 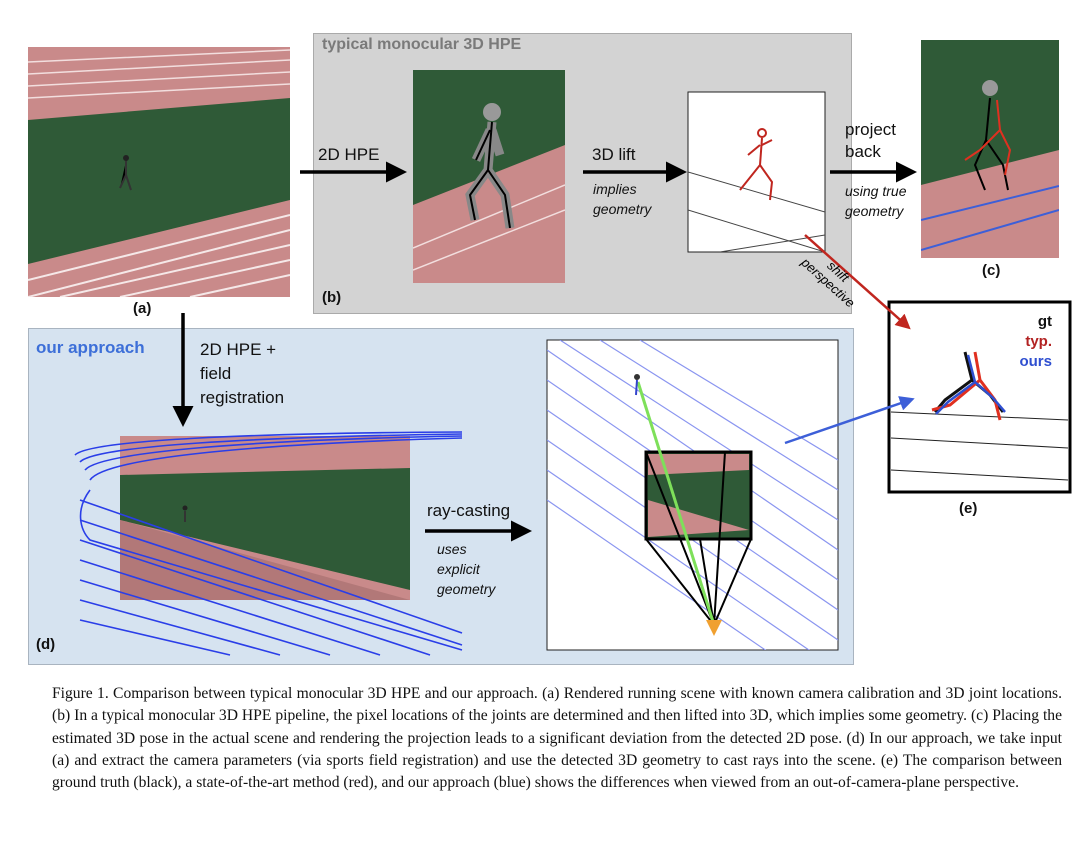 I want to click on note-using-true-geometry: using true geometry, so click(x=876, y=201).